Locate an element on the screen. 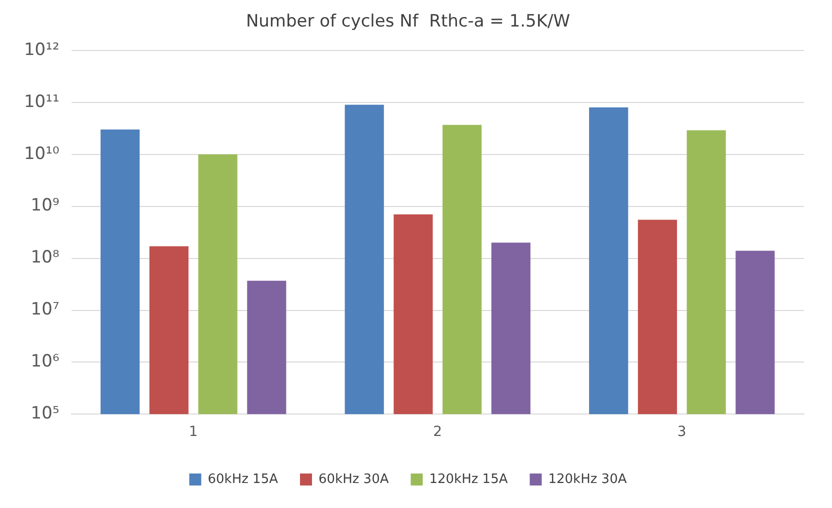 Image resolution: width=832 pixels, height=508 pixels. x-tick-label: 1 is located at coordinates (193, 432).